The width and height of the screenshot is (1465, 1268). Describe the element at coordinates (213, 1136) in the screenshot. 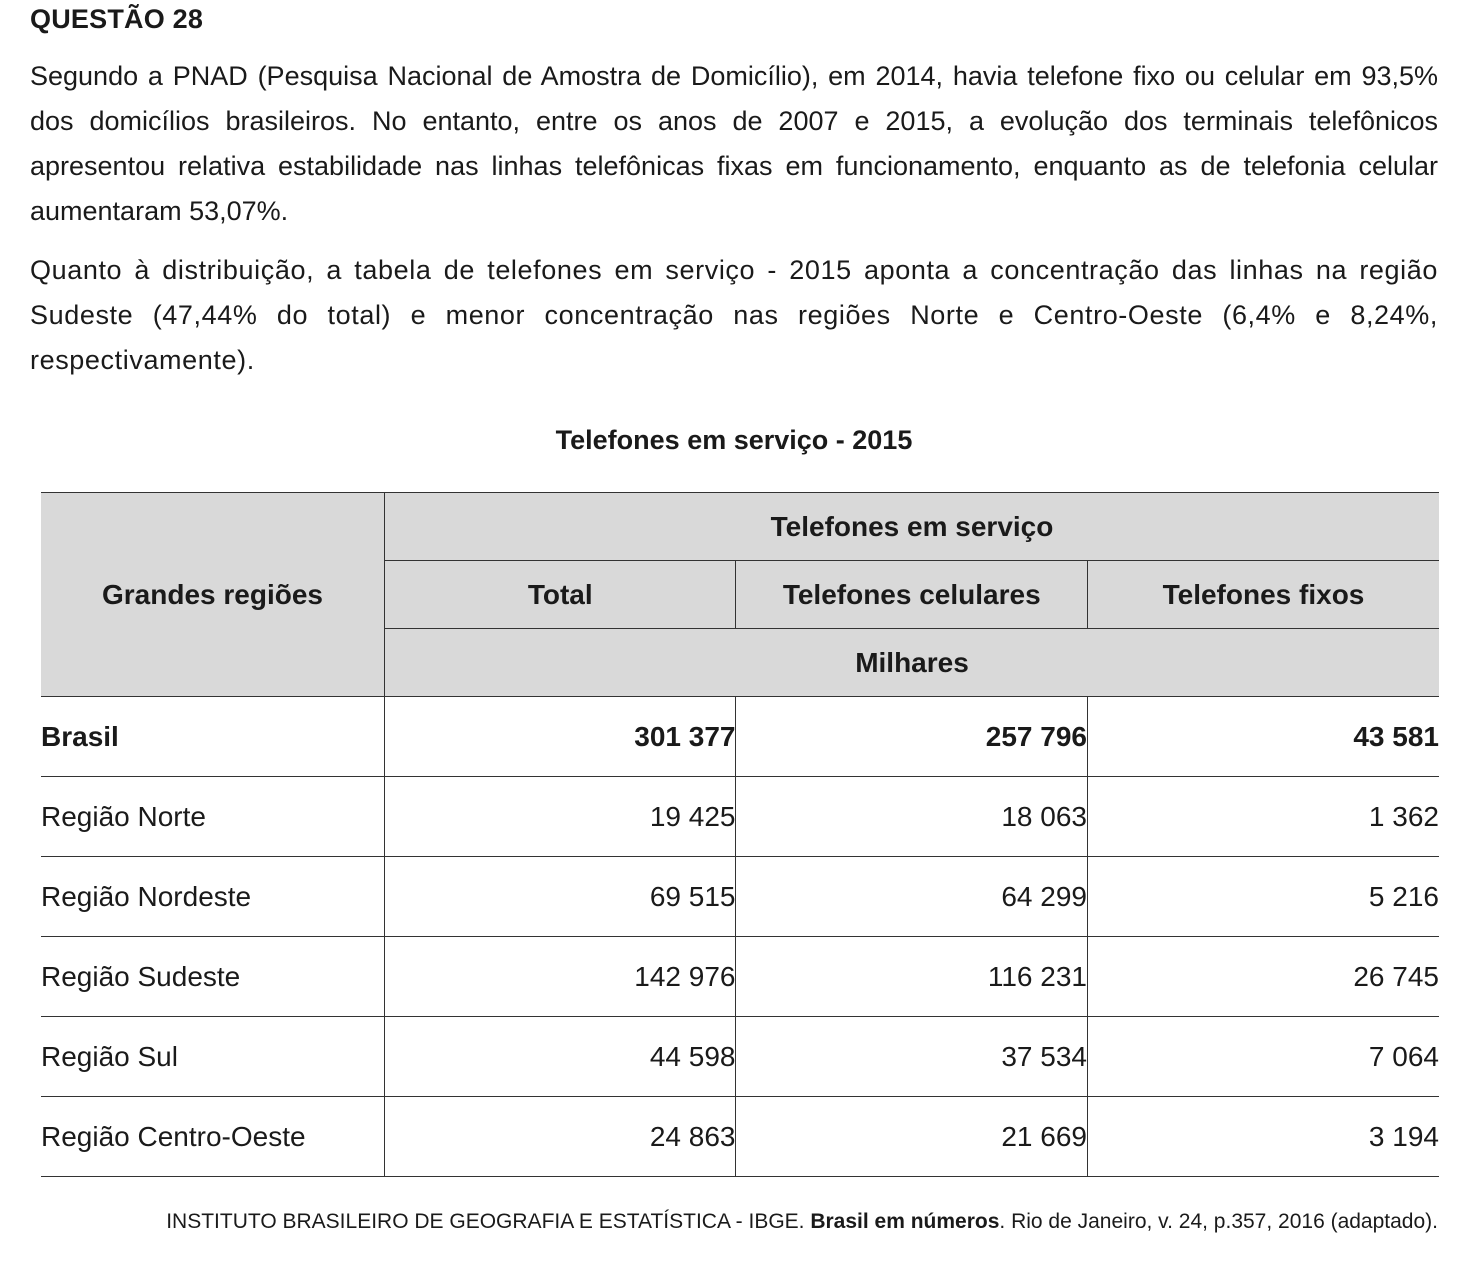

I see `region-cell: Região Centro-Oeste` at that location.